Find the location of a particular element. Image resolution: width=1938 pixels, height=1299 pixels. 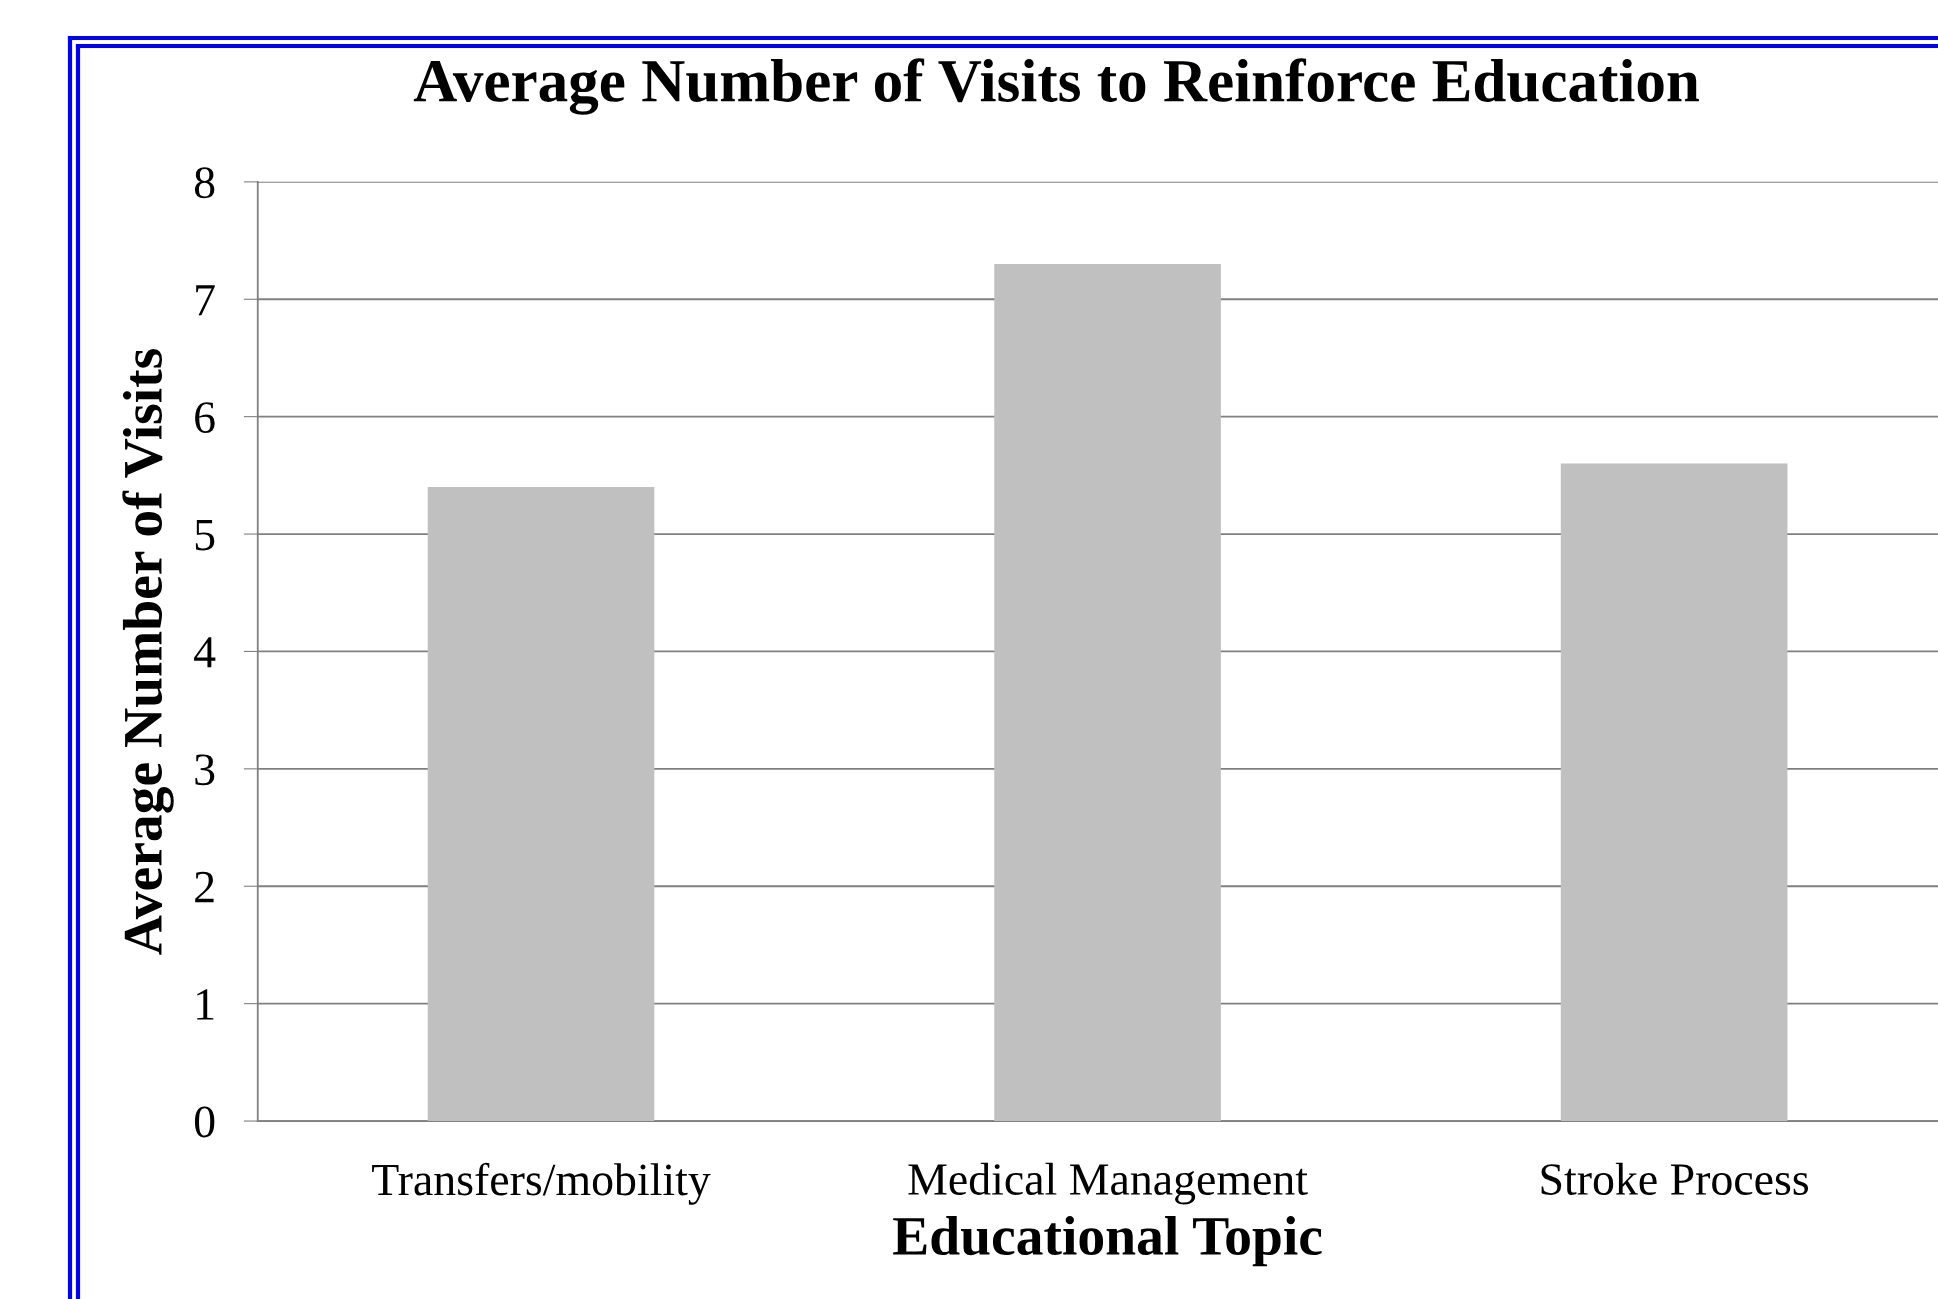

y-tick-label: 0 is located at coordinates (204, 1122).